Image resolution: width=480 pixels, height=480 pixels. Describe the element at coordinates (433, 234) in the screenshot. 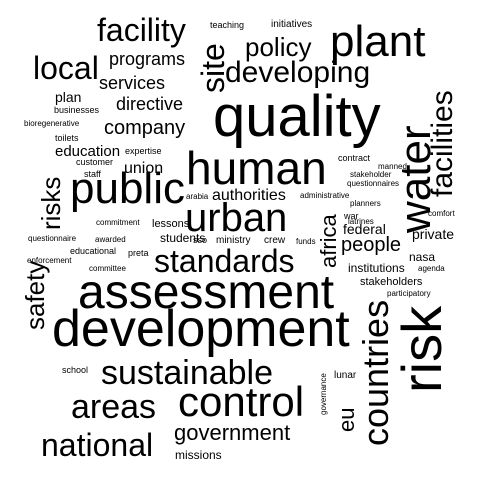

I see `word-private: private` at that location.